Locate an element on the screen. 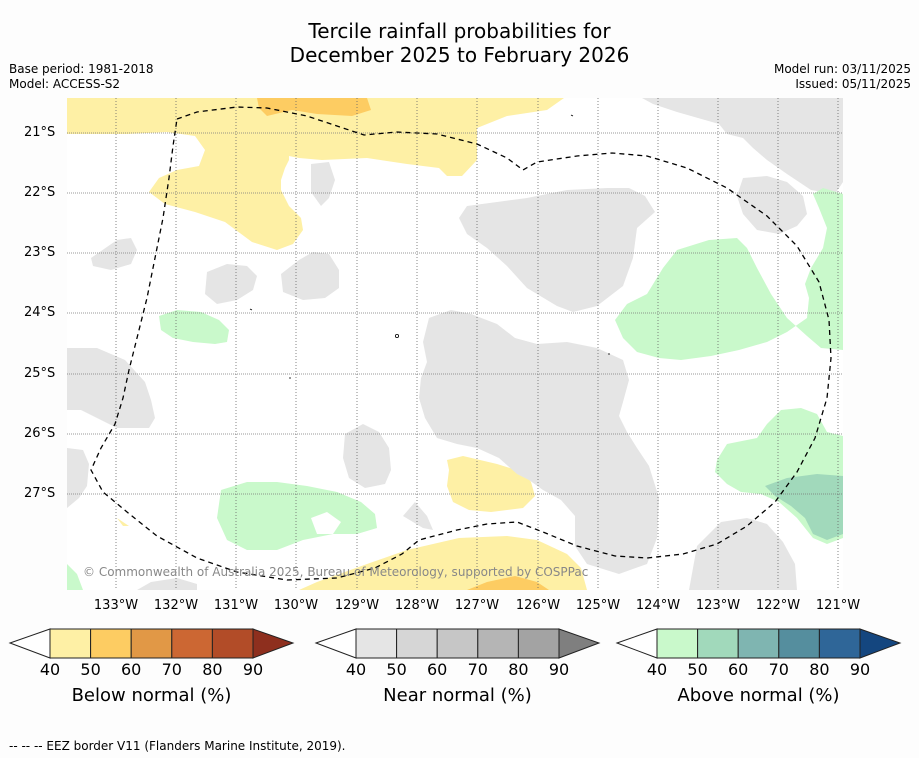  above-normal-region-southwest is located at coordinates (75, 577).